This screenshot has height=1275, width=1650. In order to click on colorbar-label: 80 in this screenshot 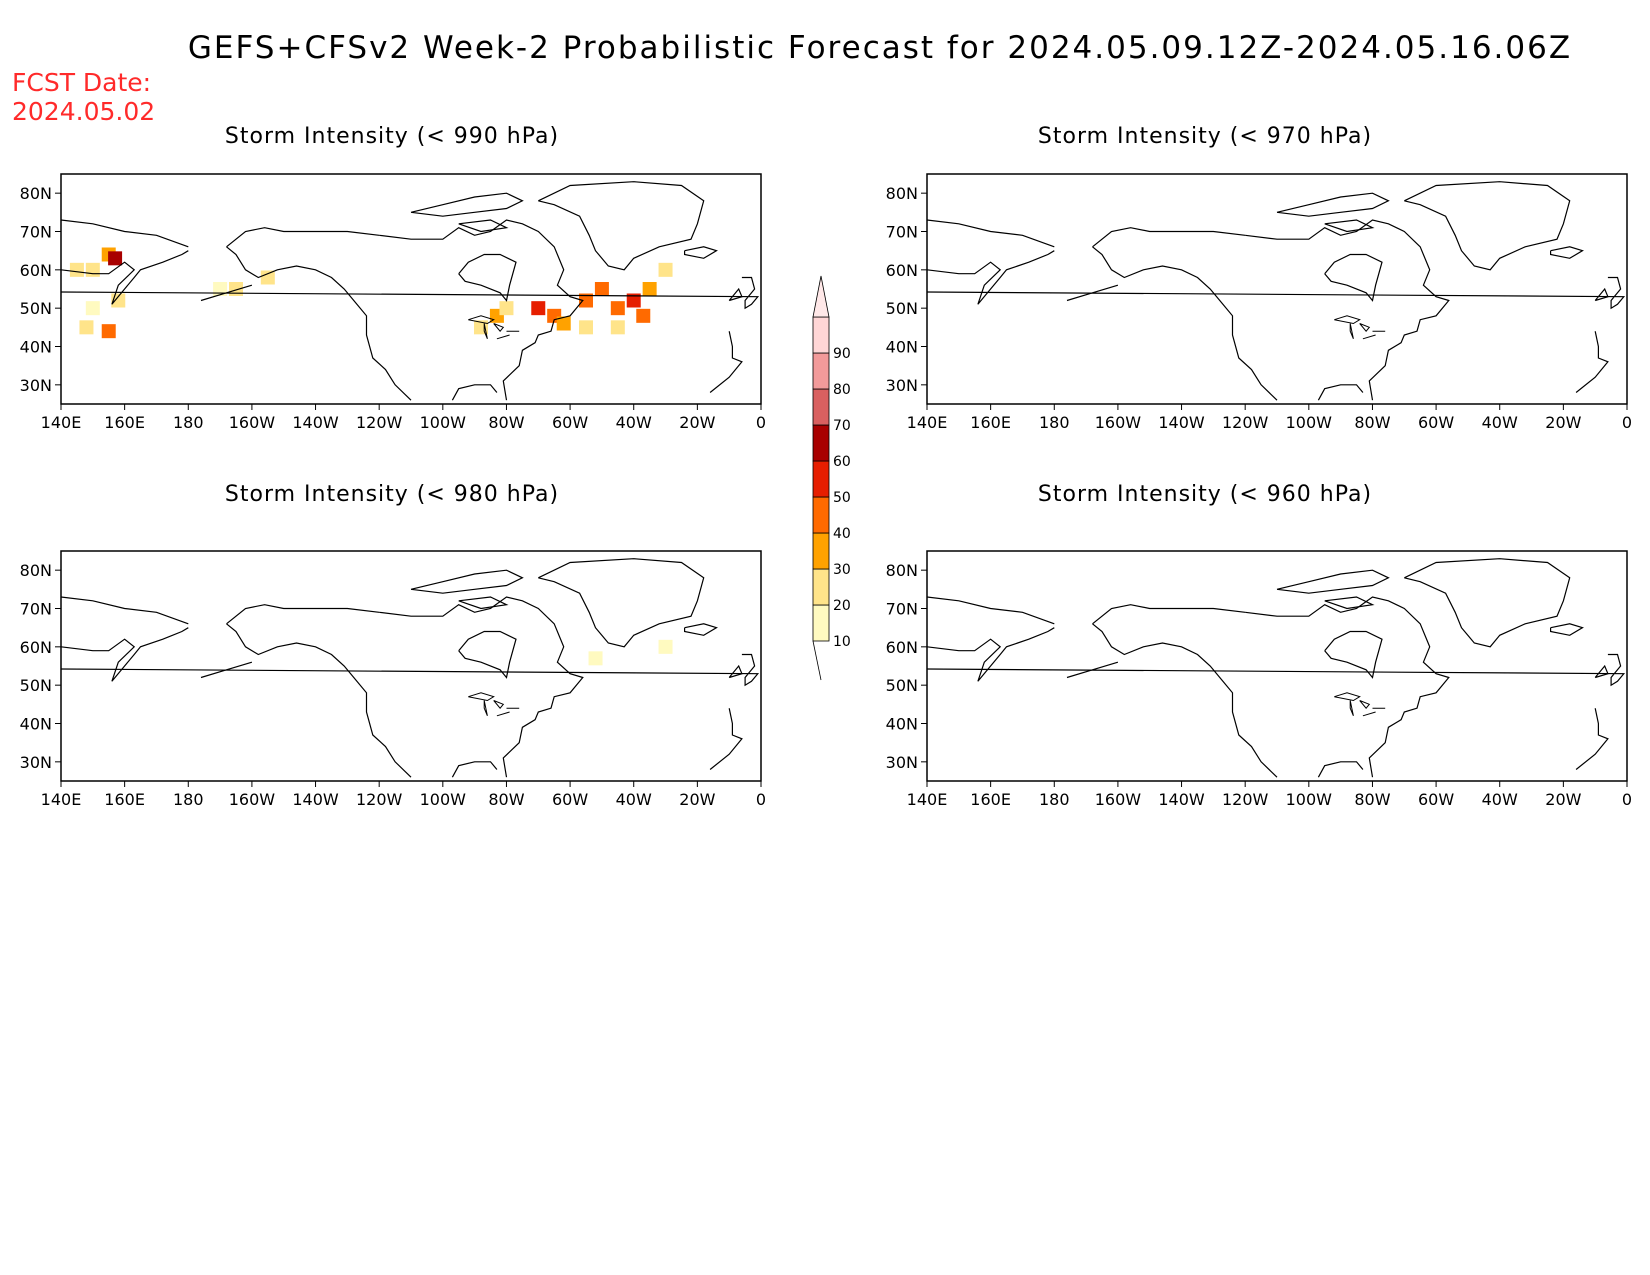, I will do `click(842, 390)`.